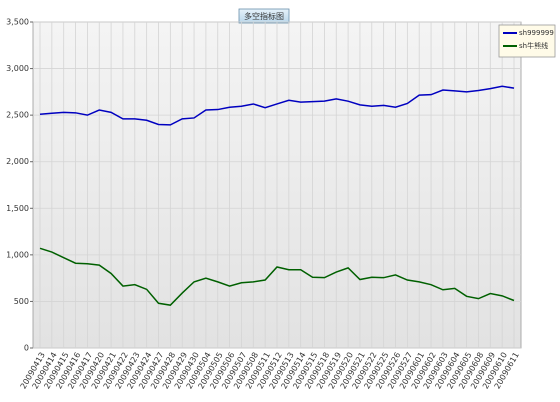 This screenshot has width=560, height=402. I want to click on y-tick-label: 0, so click(26, 348).